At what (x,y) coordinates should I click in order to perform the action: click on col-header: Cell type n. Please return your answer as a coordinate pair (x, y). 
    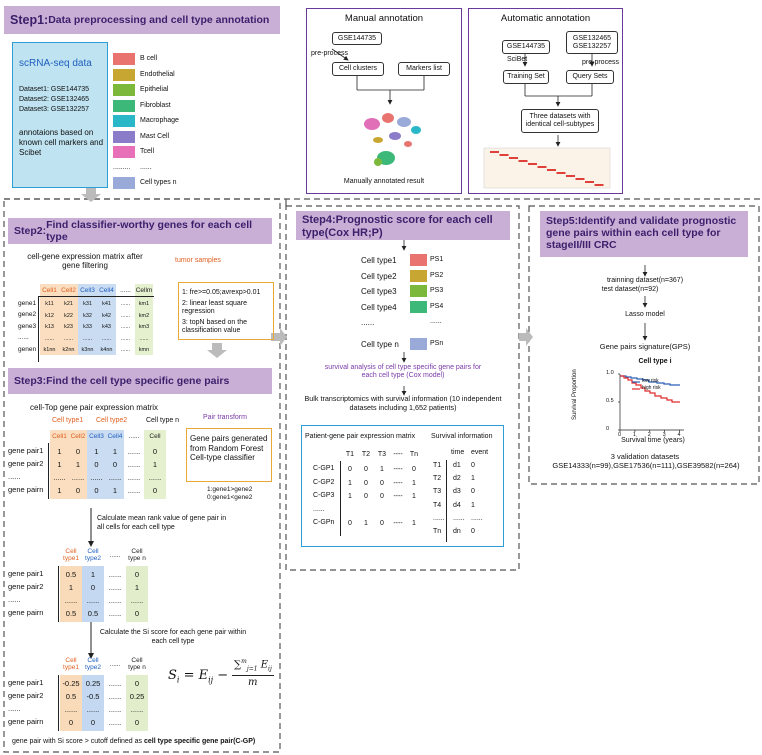
    Looking at the image, I should click on (137, 555).